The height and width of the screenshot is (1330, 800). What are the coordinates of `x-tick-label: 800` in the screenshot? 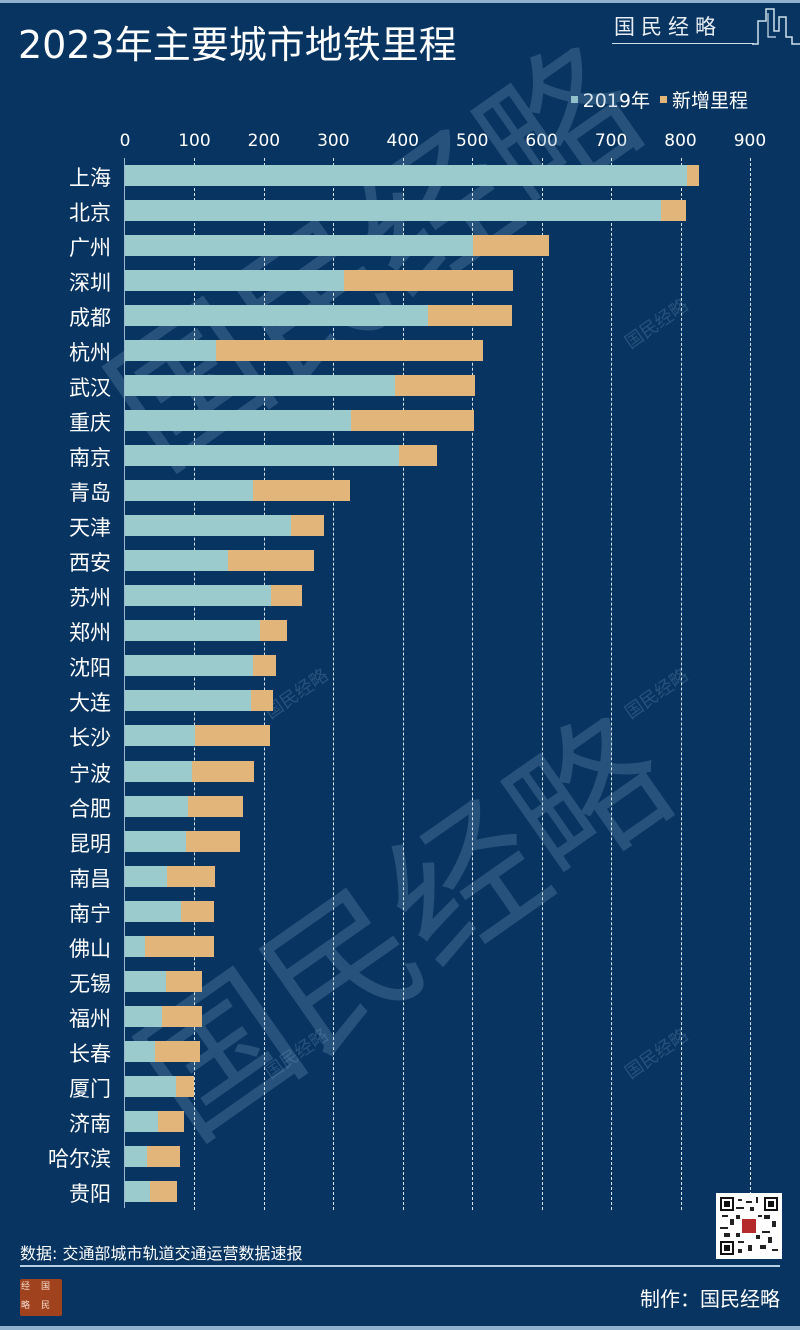 It's located at (680, 141).